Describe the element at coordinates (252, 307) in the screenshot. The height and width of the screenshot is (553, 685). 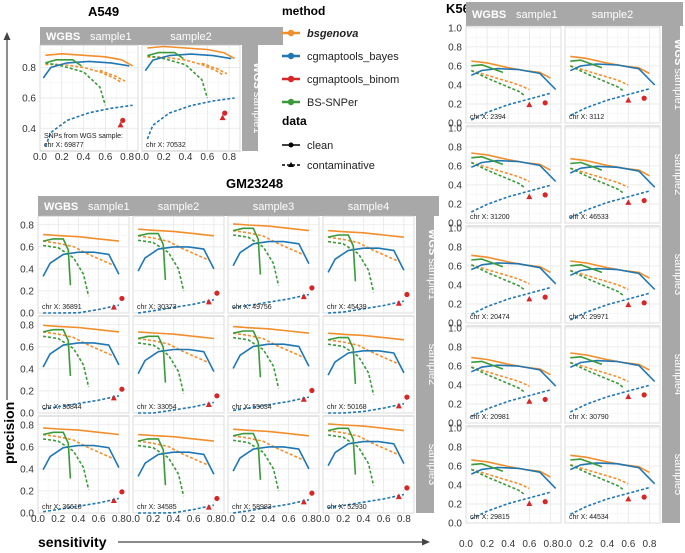
I see `panel-annotation: chr X: 49756` at that location.